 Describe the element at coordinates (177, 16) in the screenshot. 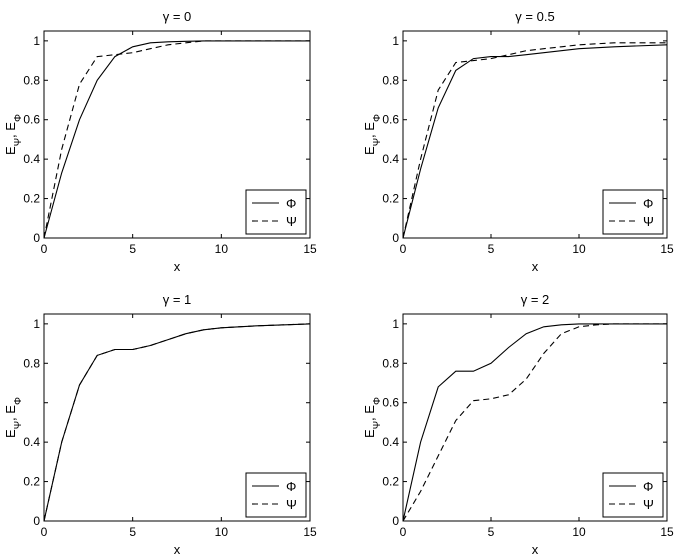

I see `chart-title: γ = 0` at that location.